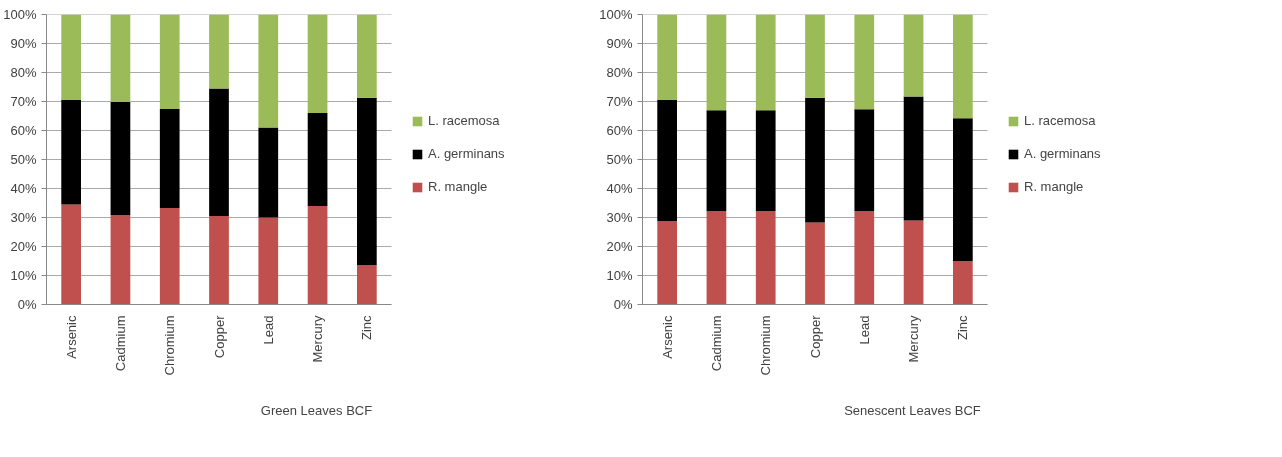  What do you see at coordinates (316, 411) in the screenshot?
I see `x-axis-title: Green Leaves BCF` at bounding box center [316, 411].